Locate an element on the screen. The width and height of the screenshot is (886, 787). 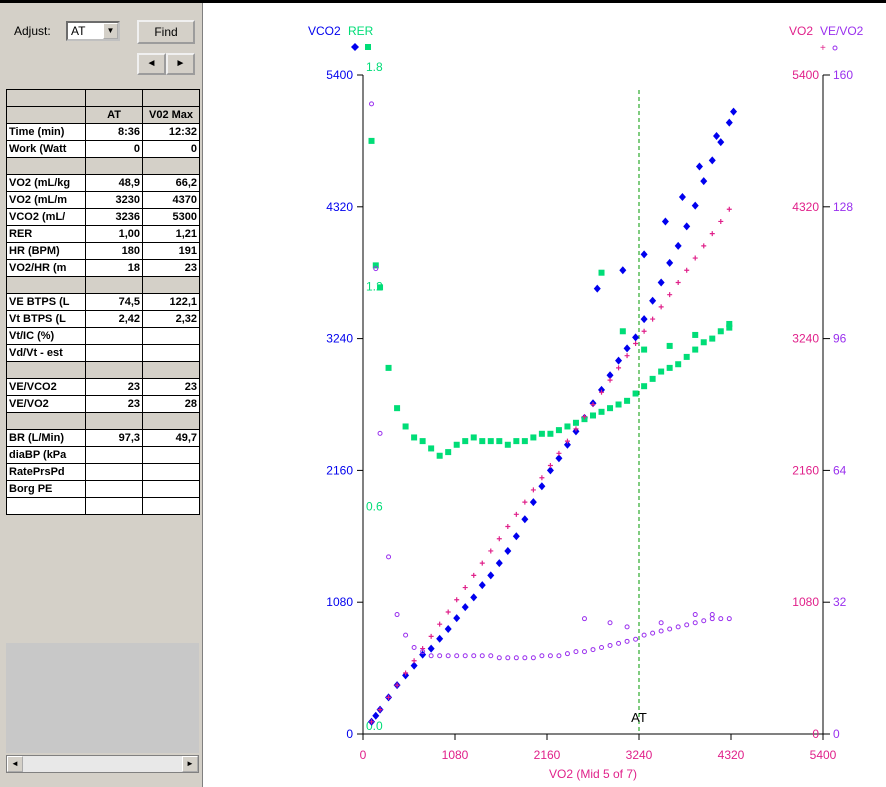
vco2-legend-marker is located at coordinates (355, 47).